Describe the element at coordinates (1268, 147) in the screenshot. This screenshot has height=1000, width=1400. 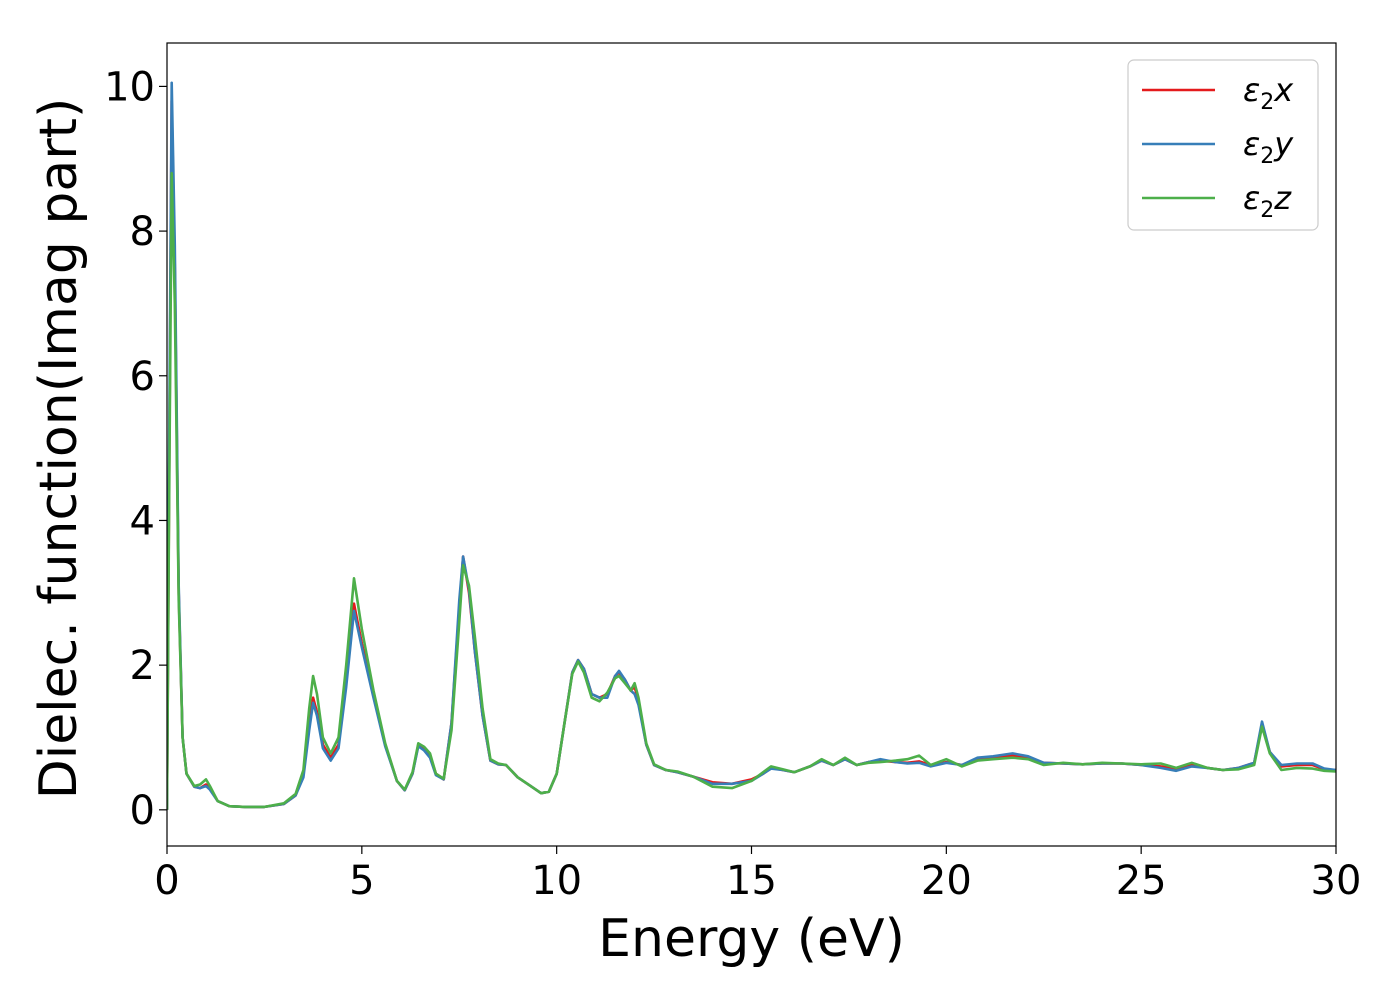
I see `legend-entry: ε2y` at that location.